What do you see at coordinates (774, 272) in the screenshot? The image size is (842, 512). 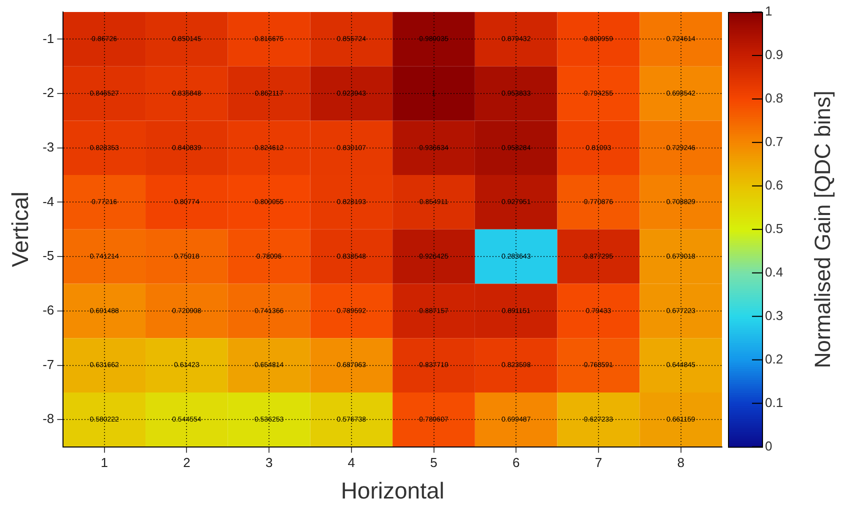 I see `color-bar-label: 0.4` at bounding box center [774, 272].